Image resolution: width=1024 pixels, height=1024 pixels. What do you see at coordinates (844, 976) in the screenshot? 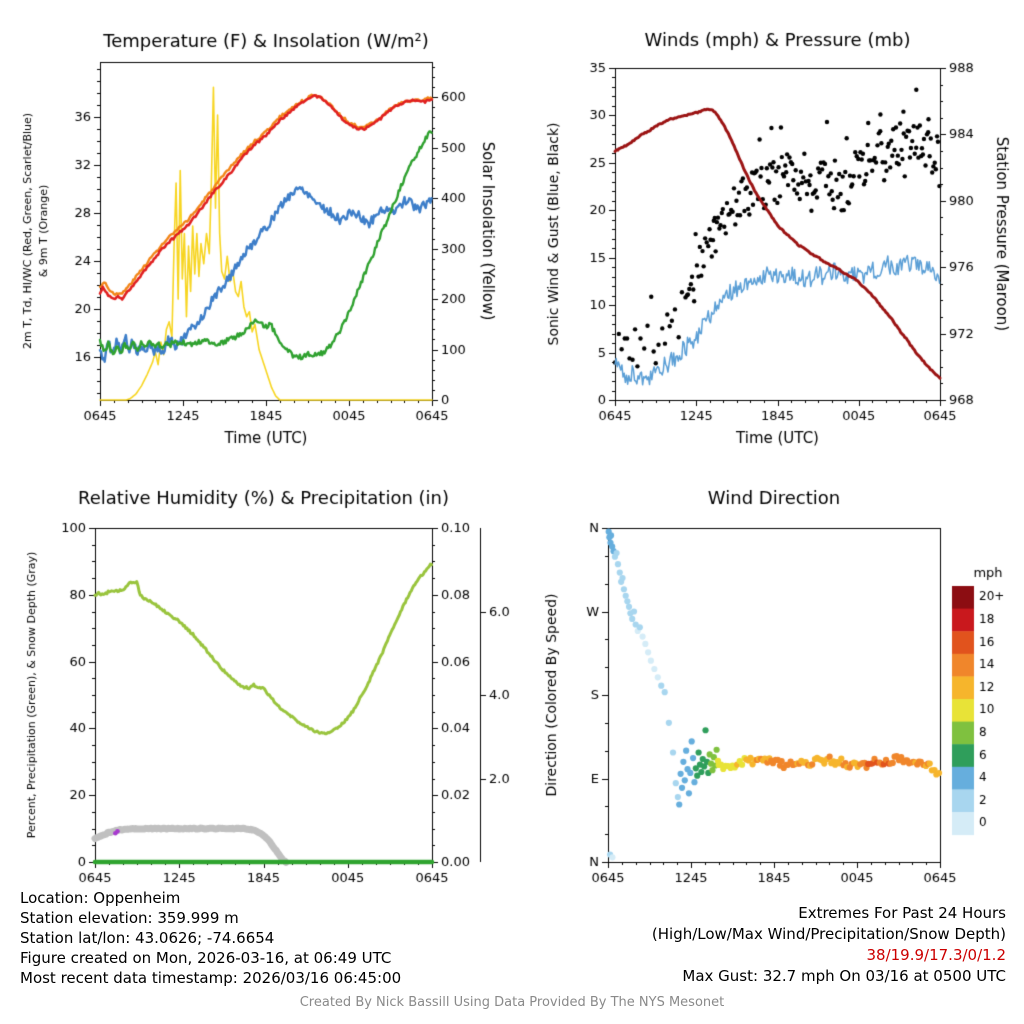
I see `max-gust-line: Max Gust: 32.7 mph On 03/16 at 0500 UTC` at bounding box center [844, 976].